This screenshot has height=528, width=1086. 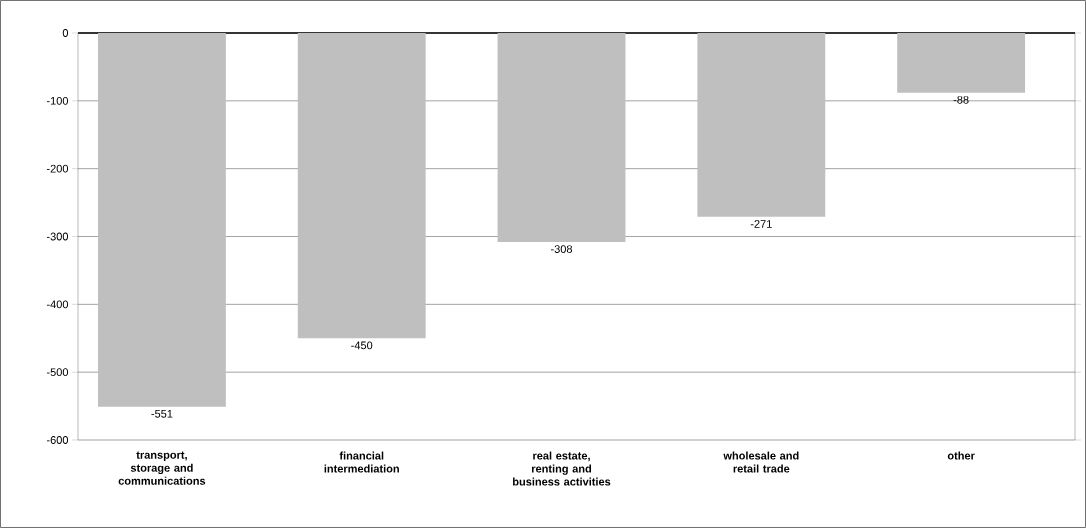 What do you see at coordinates (961, 99) in the screenshot?
I see `data-label: -88` at bounding box center [961, 99].